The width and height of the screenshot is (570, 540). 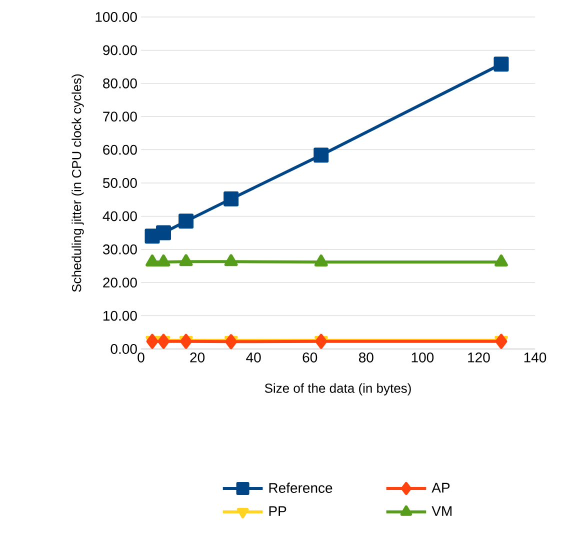 I want to click on x-tick-label: 120, so click(x=479, y=357).